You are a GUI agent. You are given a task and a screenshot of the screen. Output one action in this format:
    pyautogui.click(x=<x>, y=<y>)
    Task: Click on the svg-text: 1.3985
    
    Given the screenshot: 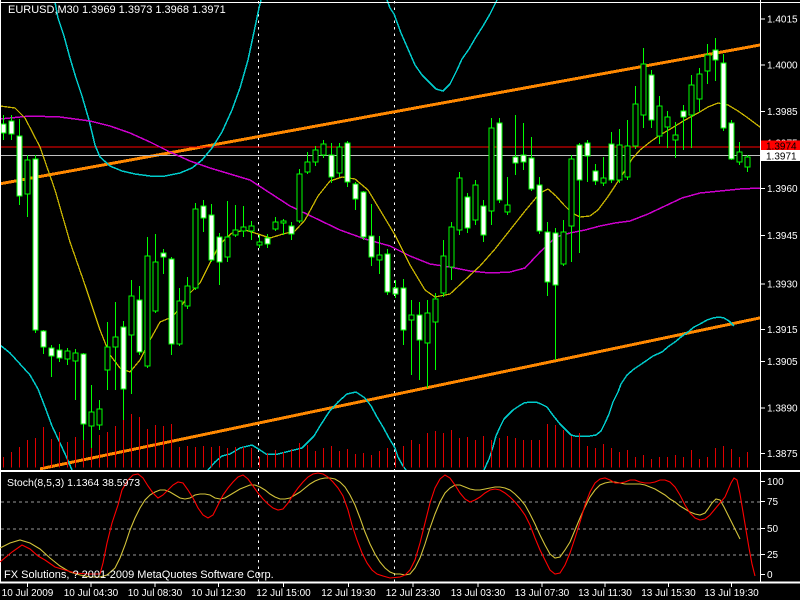 What is the action you would take?
    pyautogui.click(x=782, y=112)
    